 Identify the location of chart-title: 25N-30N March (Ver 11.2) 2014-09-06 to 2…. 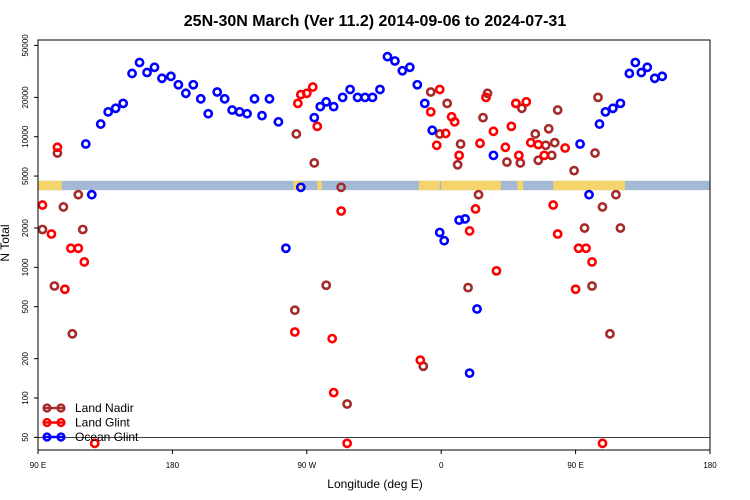
(375, 21).